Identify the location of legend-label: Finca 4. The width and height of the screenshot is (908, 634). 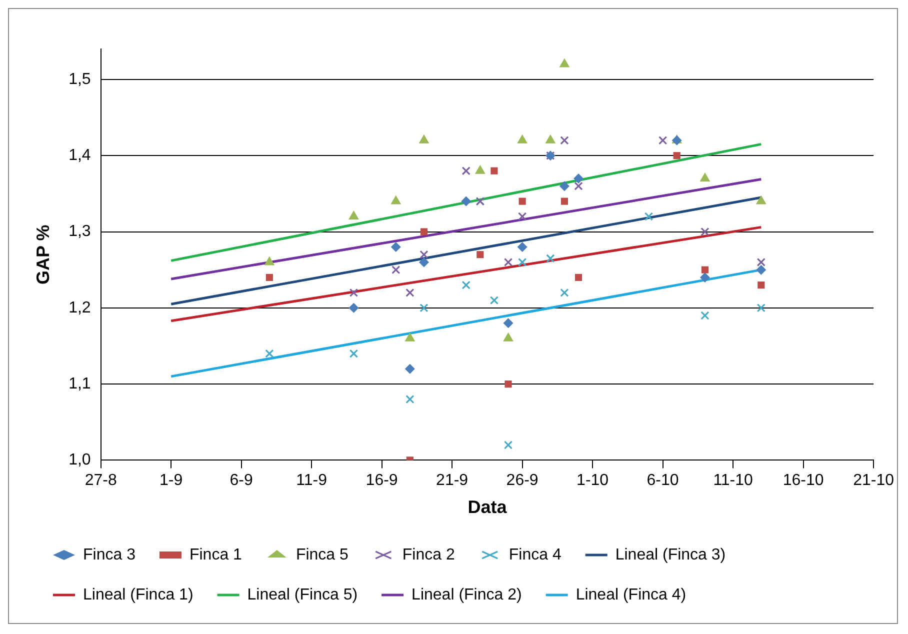
(535, 555).